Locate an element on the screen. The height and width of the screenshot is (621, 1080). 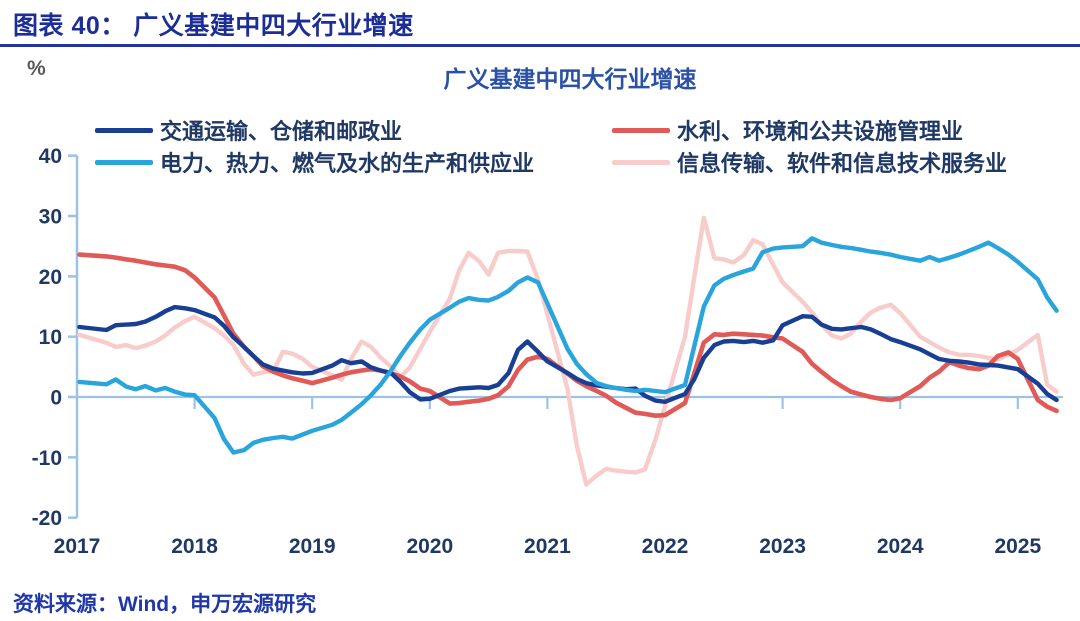
x-tick-label: 2020 is located at coordinates (429, 546).